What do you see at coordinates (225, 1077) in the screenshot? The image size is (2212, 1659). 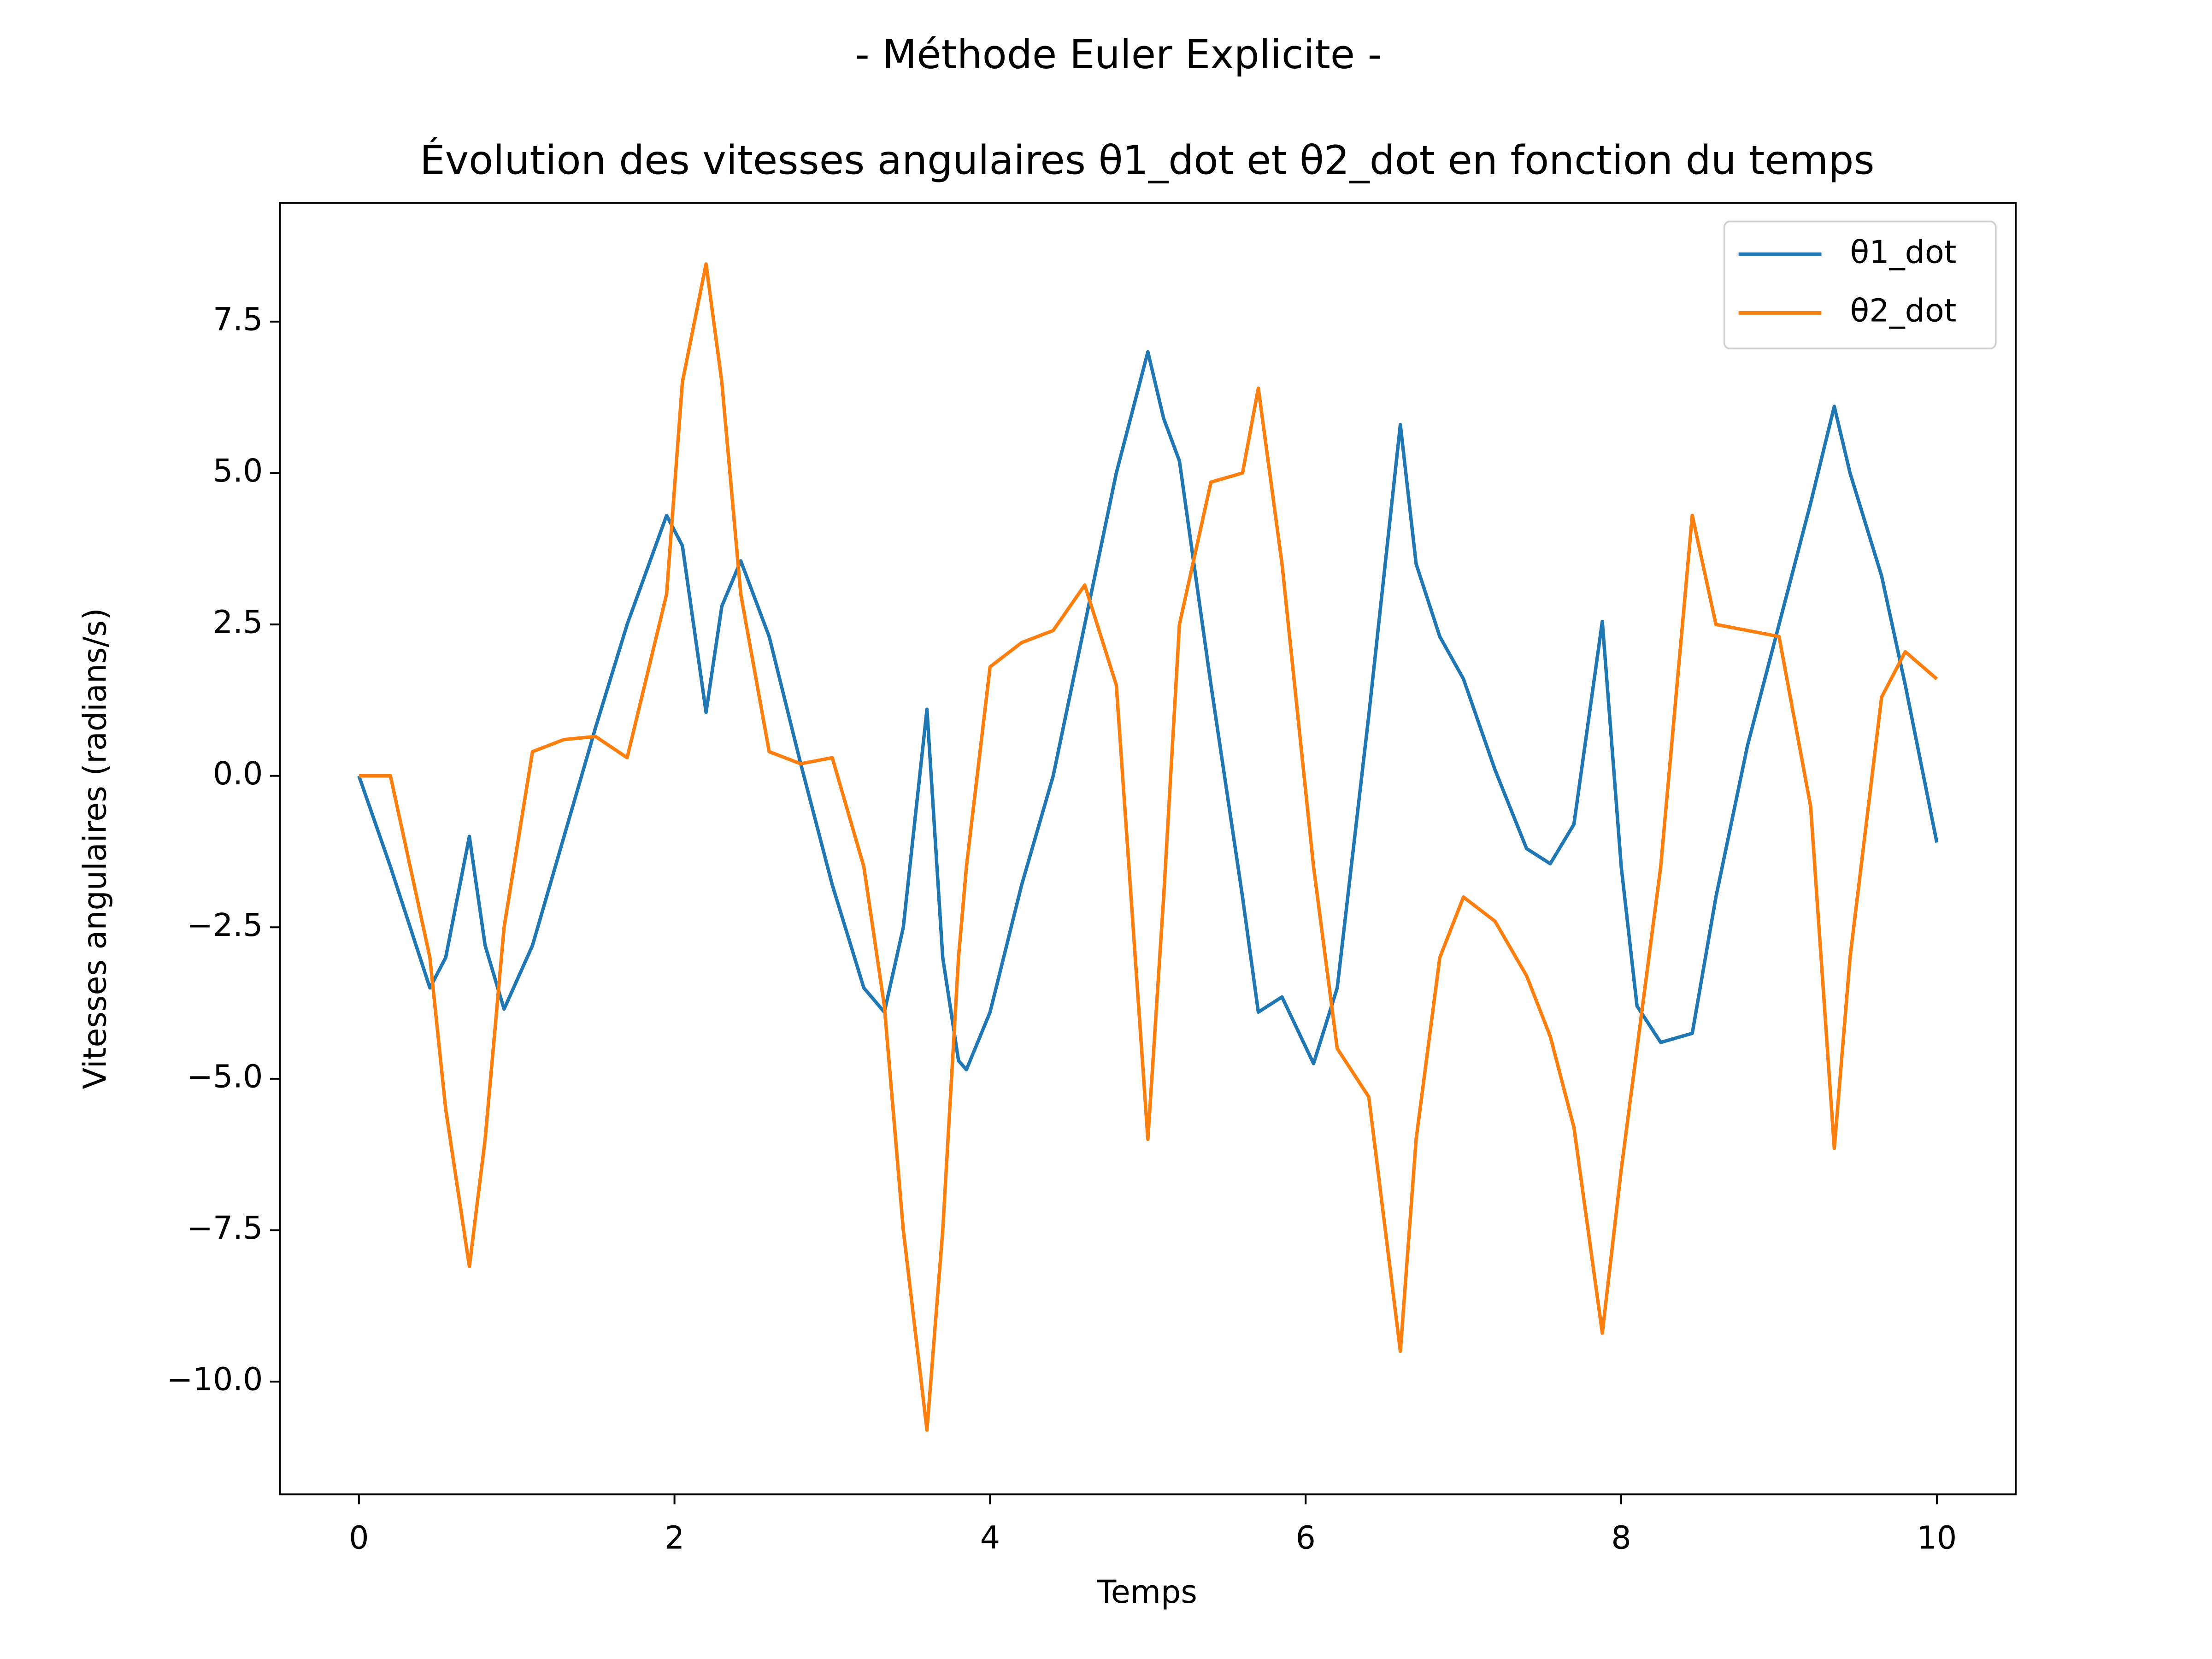 I see `y-tick-label: −5.0` at bounding box center [225, 1077].